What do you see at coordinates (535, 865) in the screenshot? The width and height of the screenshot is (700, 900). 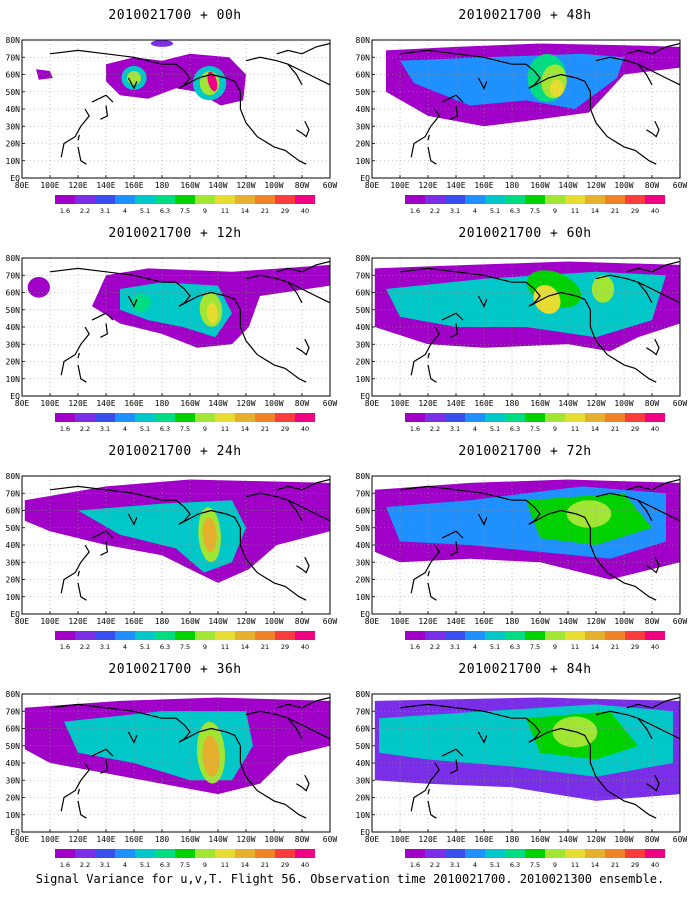 I see `colorbar-label: 7.5` at bounding box center [535, 865].